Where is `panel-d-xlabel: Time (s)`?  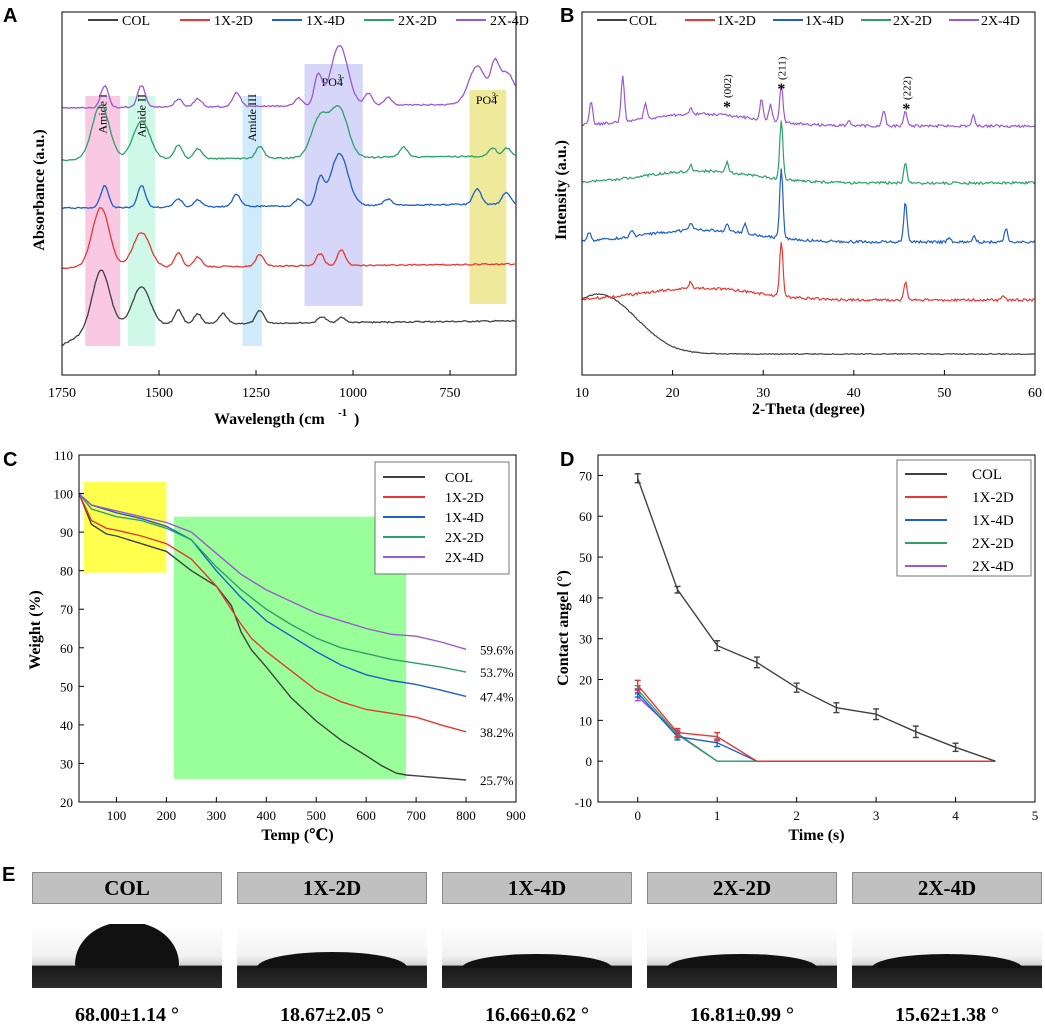 panel-d-xlabel: Time (s) is located at coordinates (816, 835).